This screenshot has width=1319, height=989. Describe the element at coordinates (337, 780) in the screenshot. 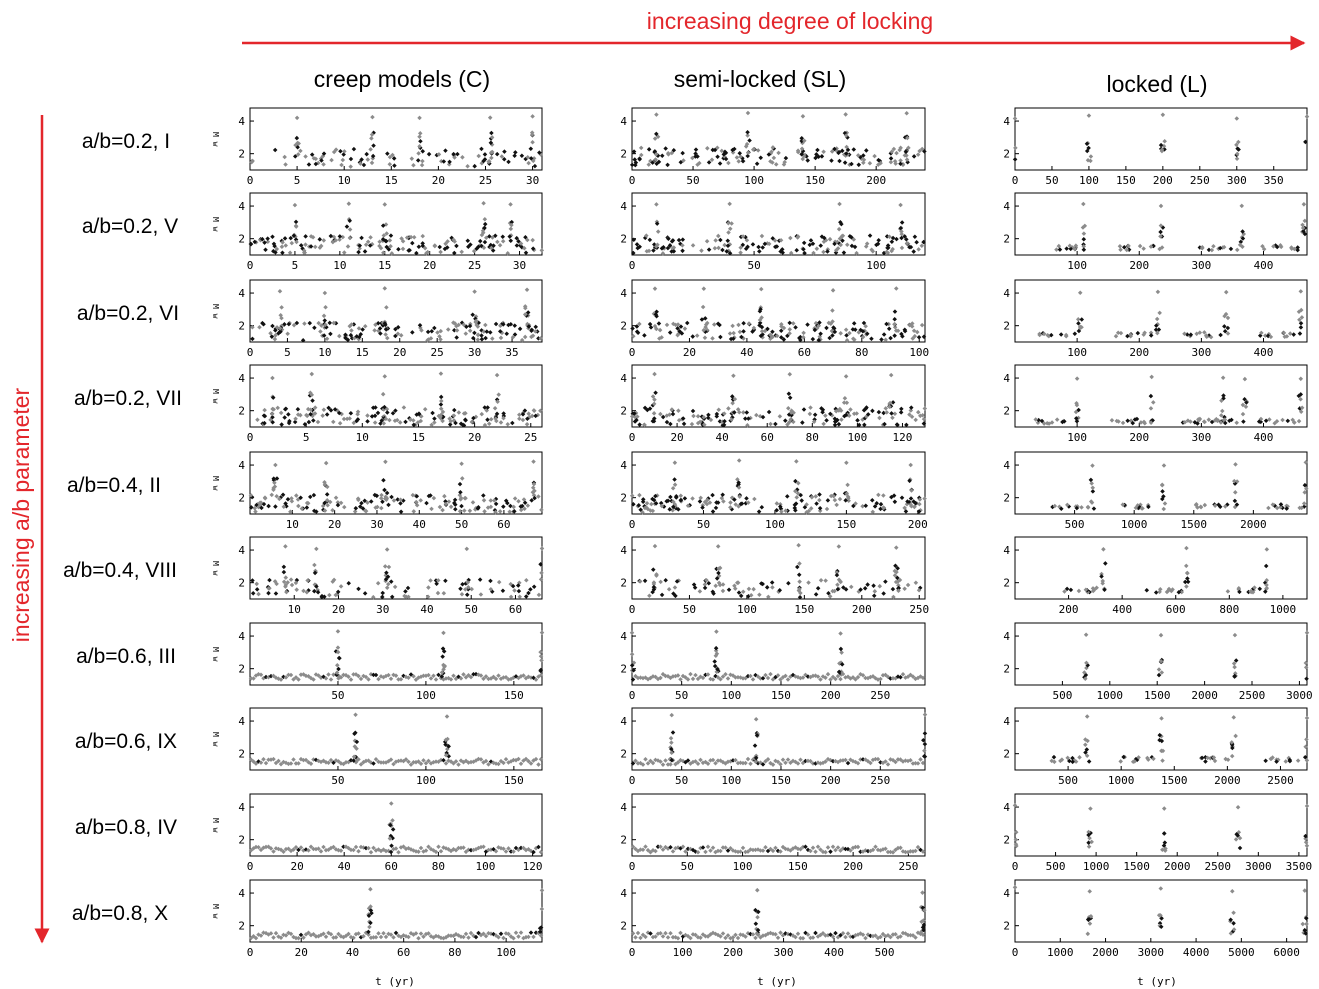

I see `x-tick-label: 50` at that location.